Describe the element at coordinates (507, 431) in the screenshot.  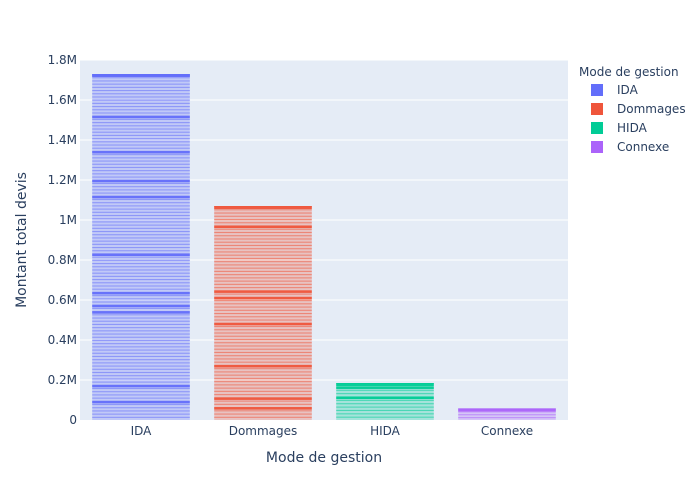
I see `x-tick-label: Connexe` at that location.